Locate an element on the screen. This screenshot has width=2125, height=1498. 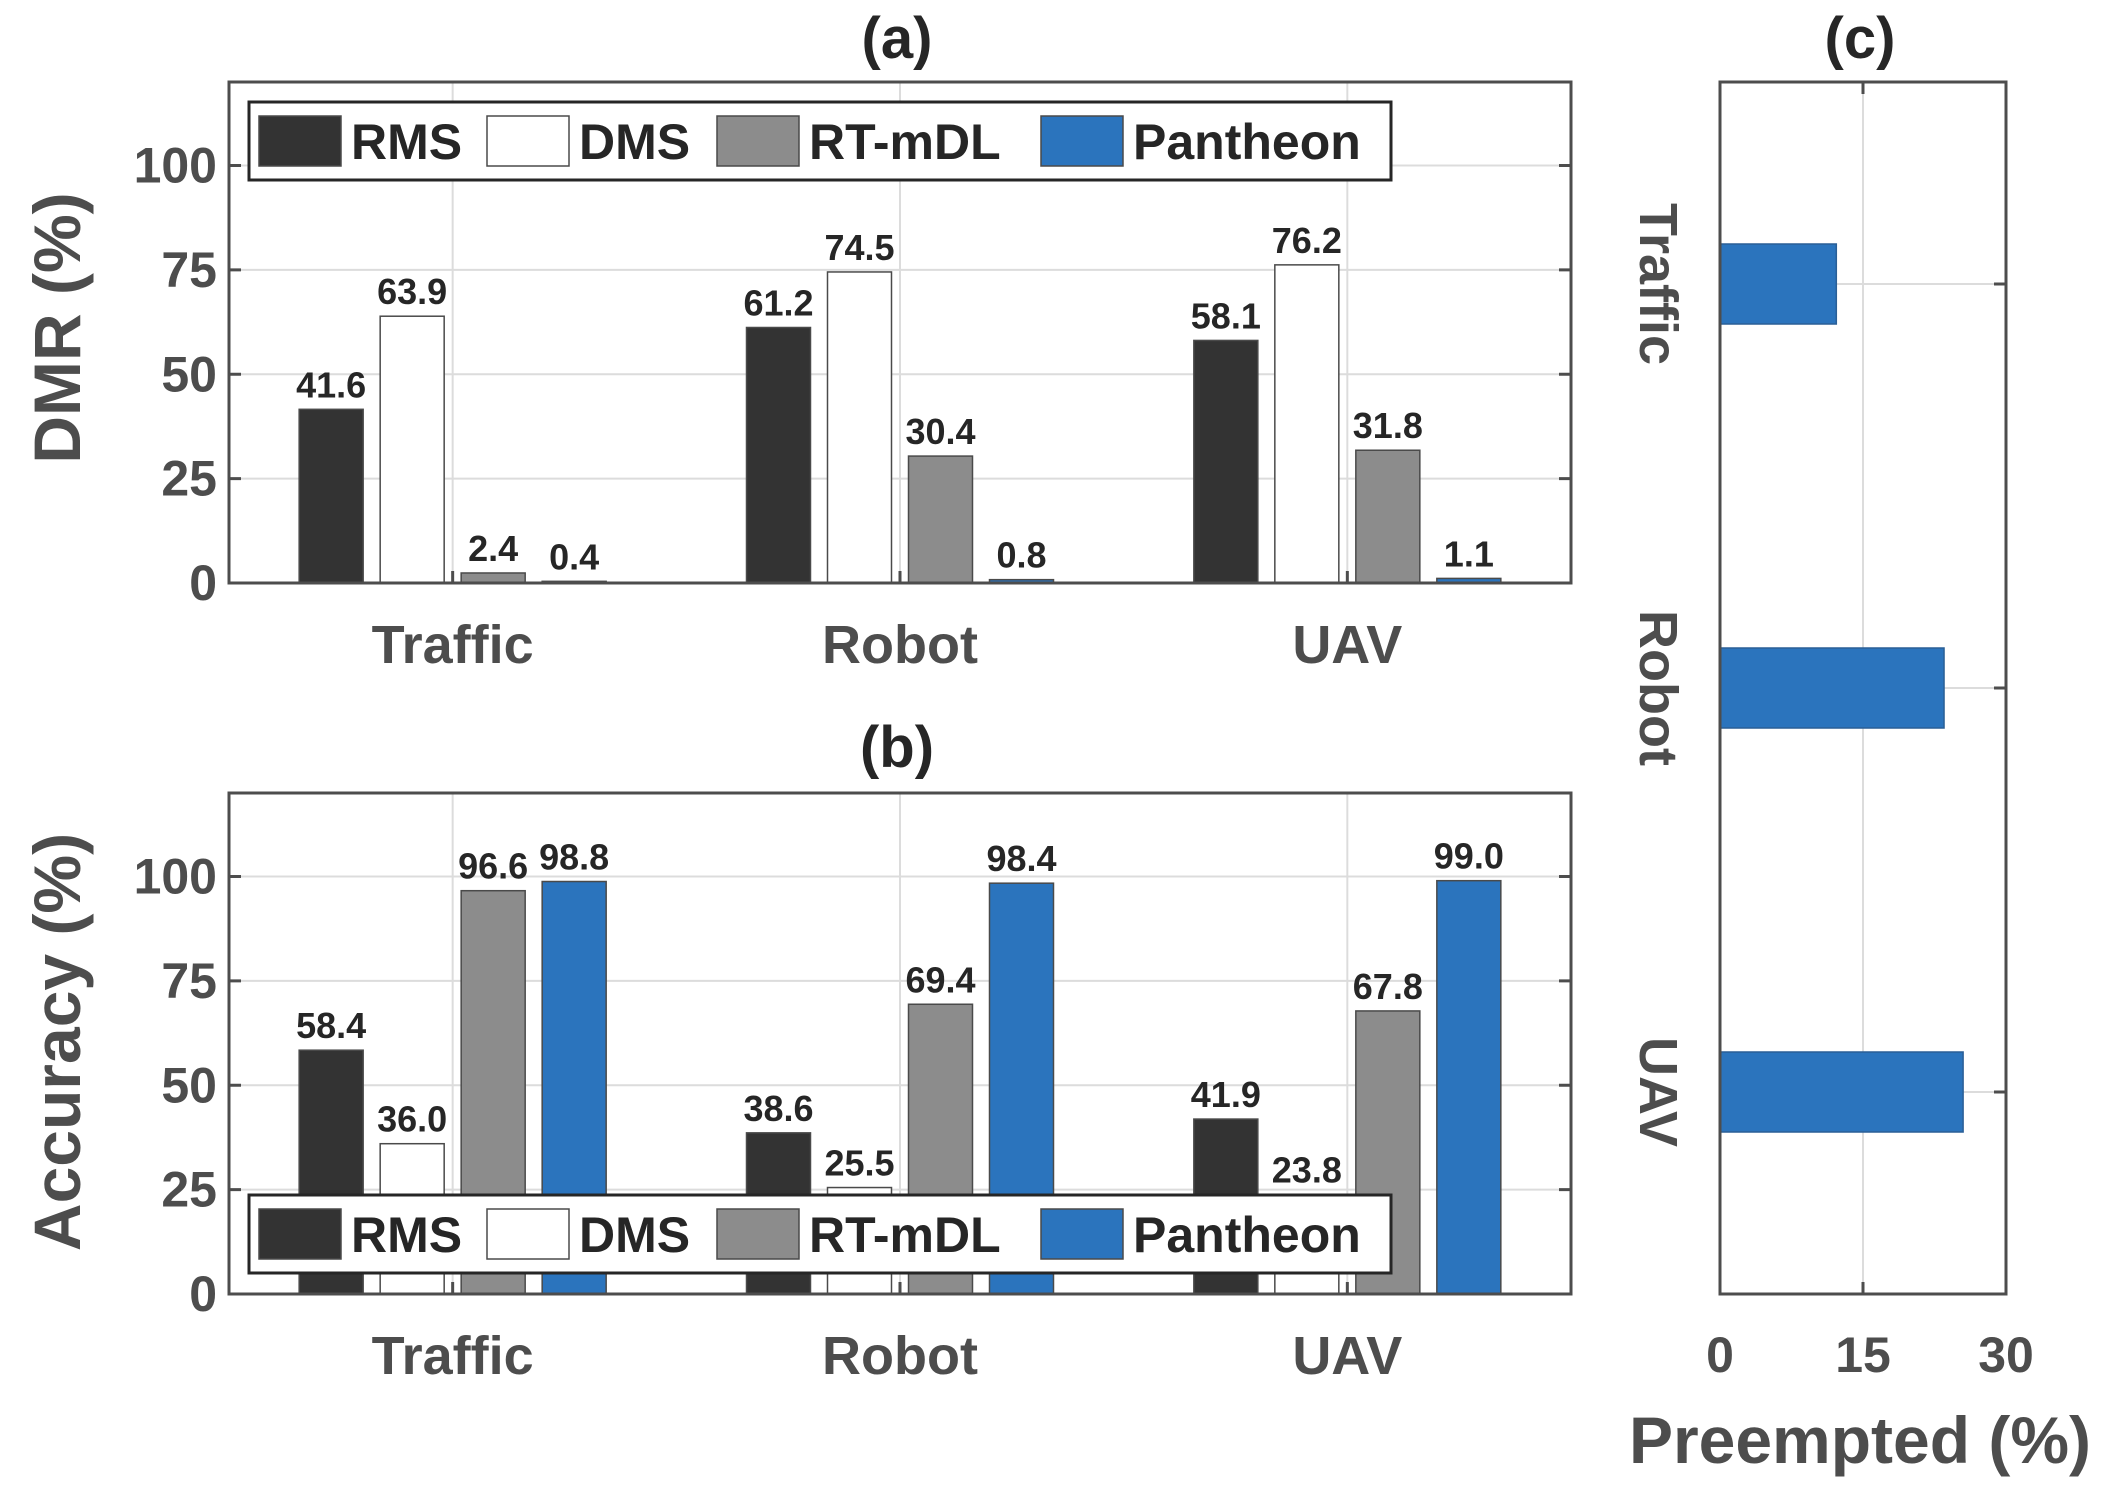
a-x-tick-label-robot: Robot is located at coordinates (900, 645).